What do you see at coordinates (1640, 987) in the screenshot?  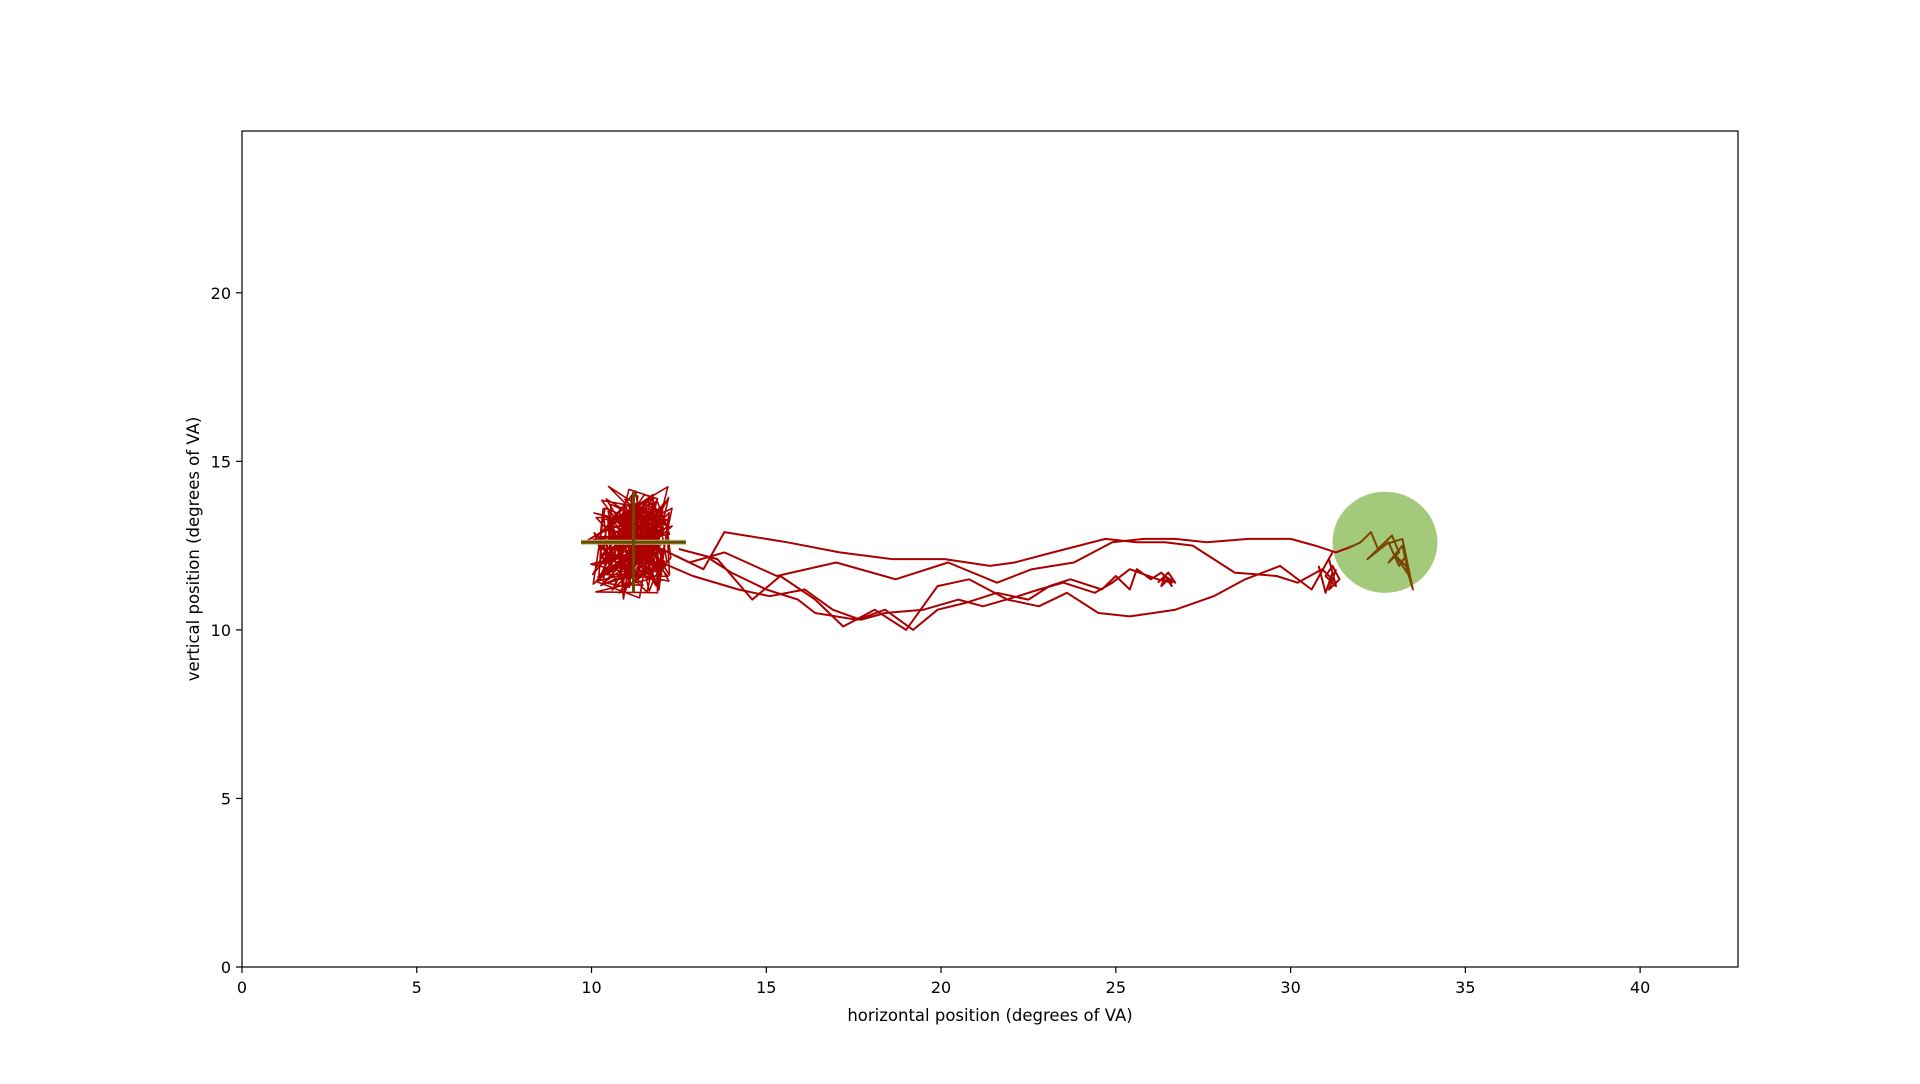 I see `x-tick-label: 40` at bounding box center [1640, 987].